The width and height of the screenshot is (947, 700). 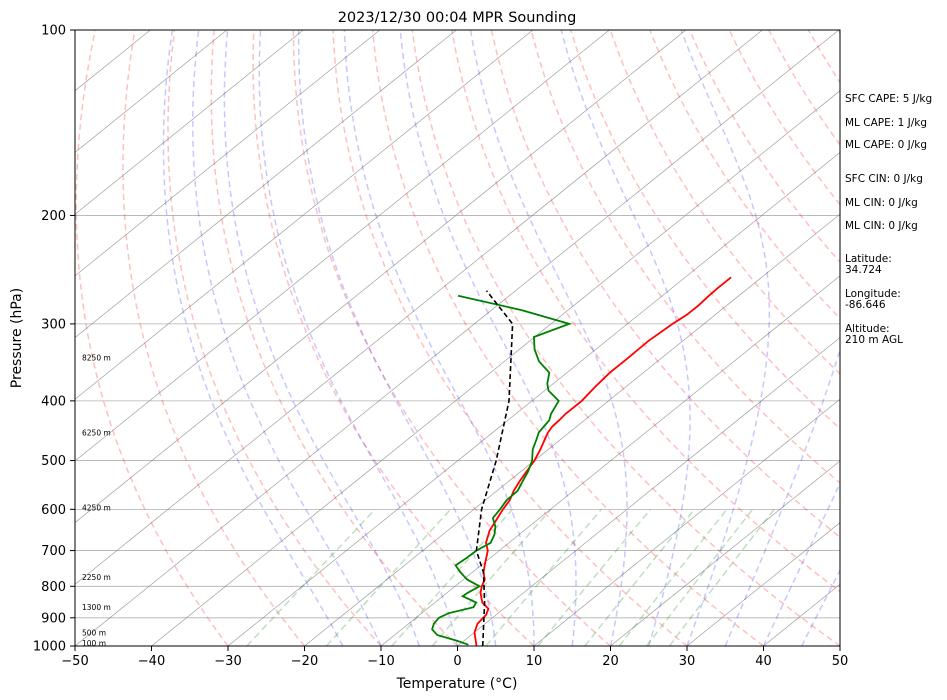 I want to click on y-axis-ticks: 1000 900 800 700 600 500 400 300 200 100, so click(x=54, y=339).